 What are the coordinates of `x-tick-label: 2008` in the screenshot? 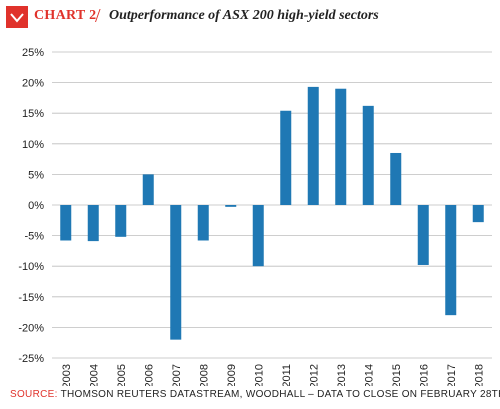 It's located at (204, 375).